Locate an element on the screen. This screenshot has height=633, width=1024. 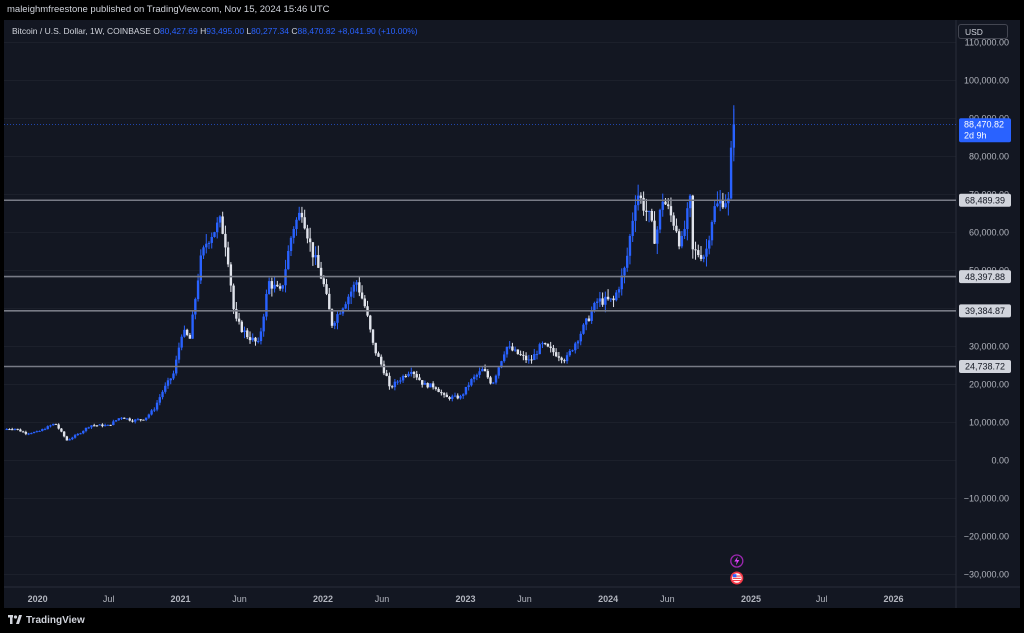
y-tick-label: 20,000.00 is located at coordinates (989, 385).